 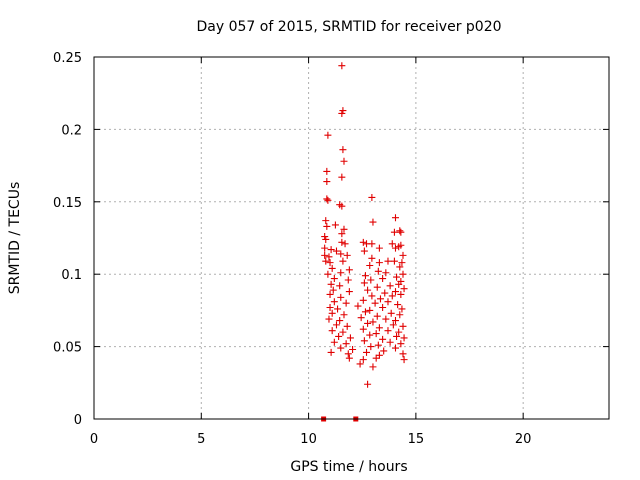 What do you see at coordinates (416, 439) in the screenshot?
I see `x-tick-label: 15` at bounding box center [416, 439].